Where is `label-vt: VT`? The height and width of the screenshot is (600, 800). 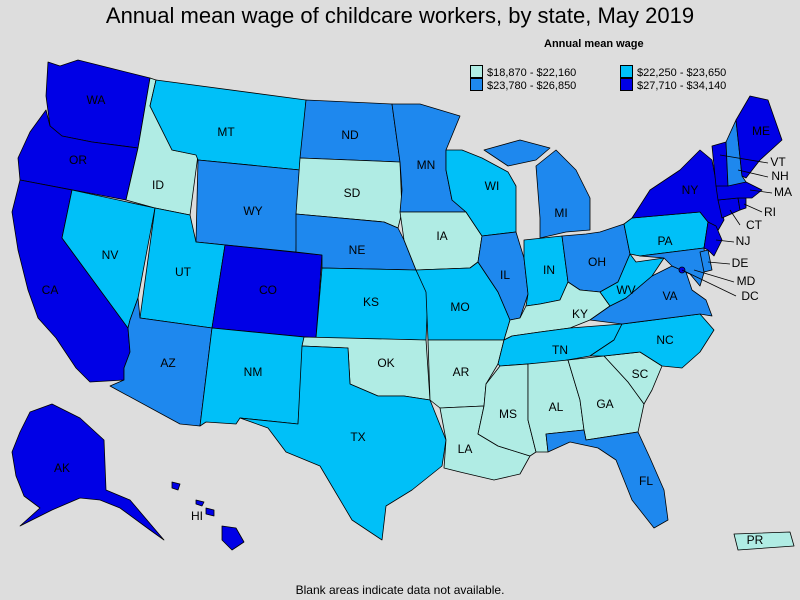 label-vt: VT is located at coordinates (778, 162).